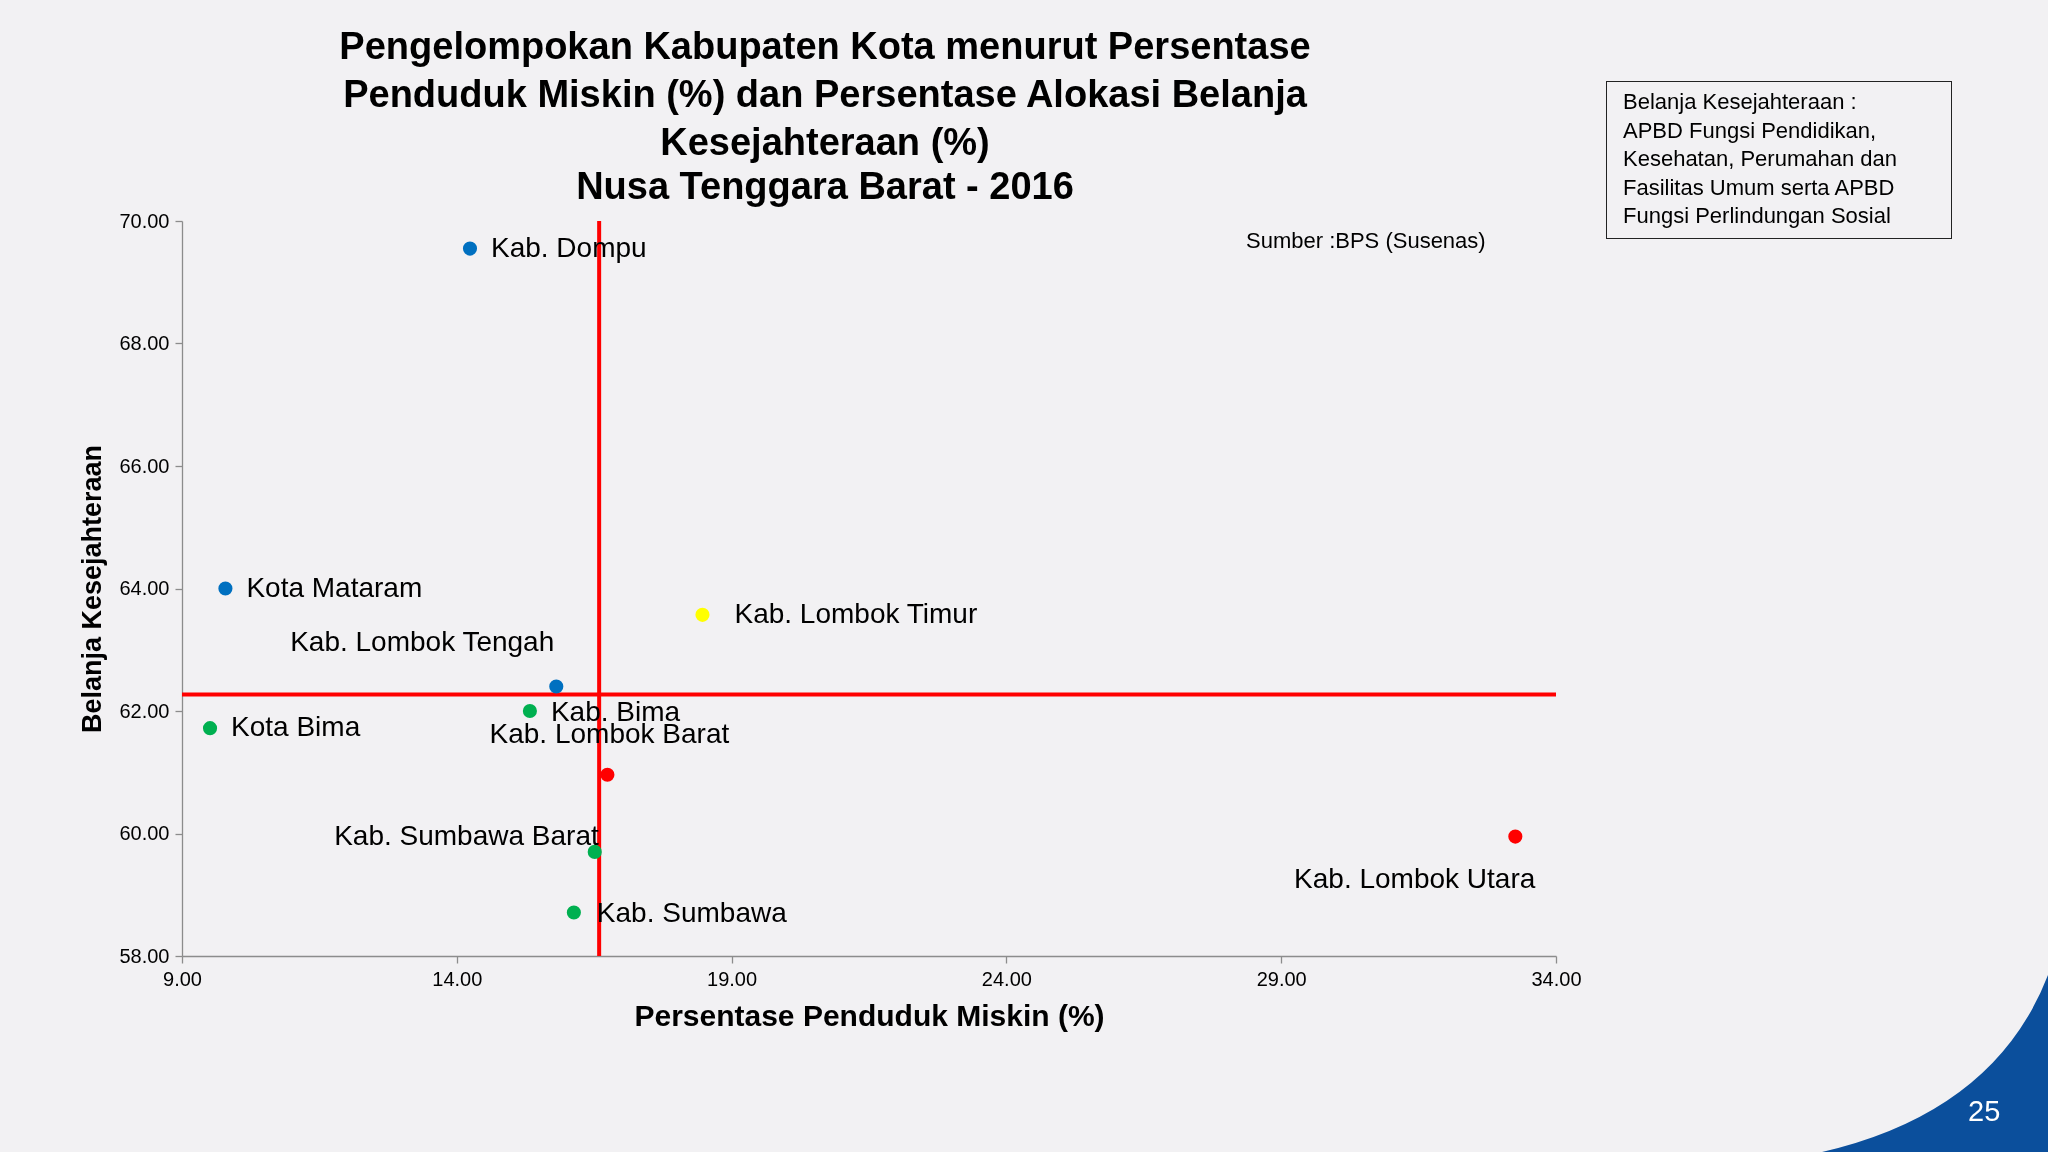  Describe the element at coordinates (825, 94) in the screenshot. I see `chart-title: Pengelompokan Kabupaten Kota menurut Persentase Penduduk Miskin (%) dan Persentase Alokasi Belanja Kesejahteraan (%)` at that location.